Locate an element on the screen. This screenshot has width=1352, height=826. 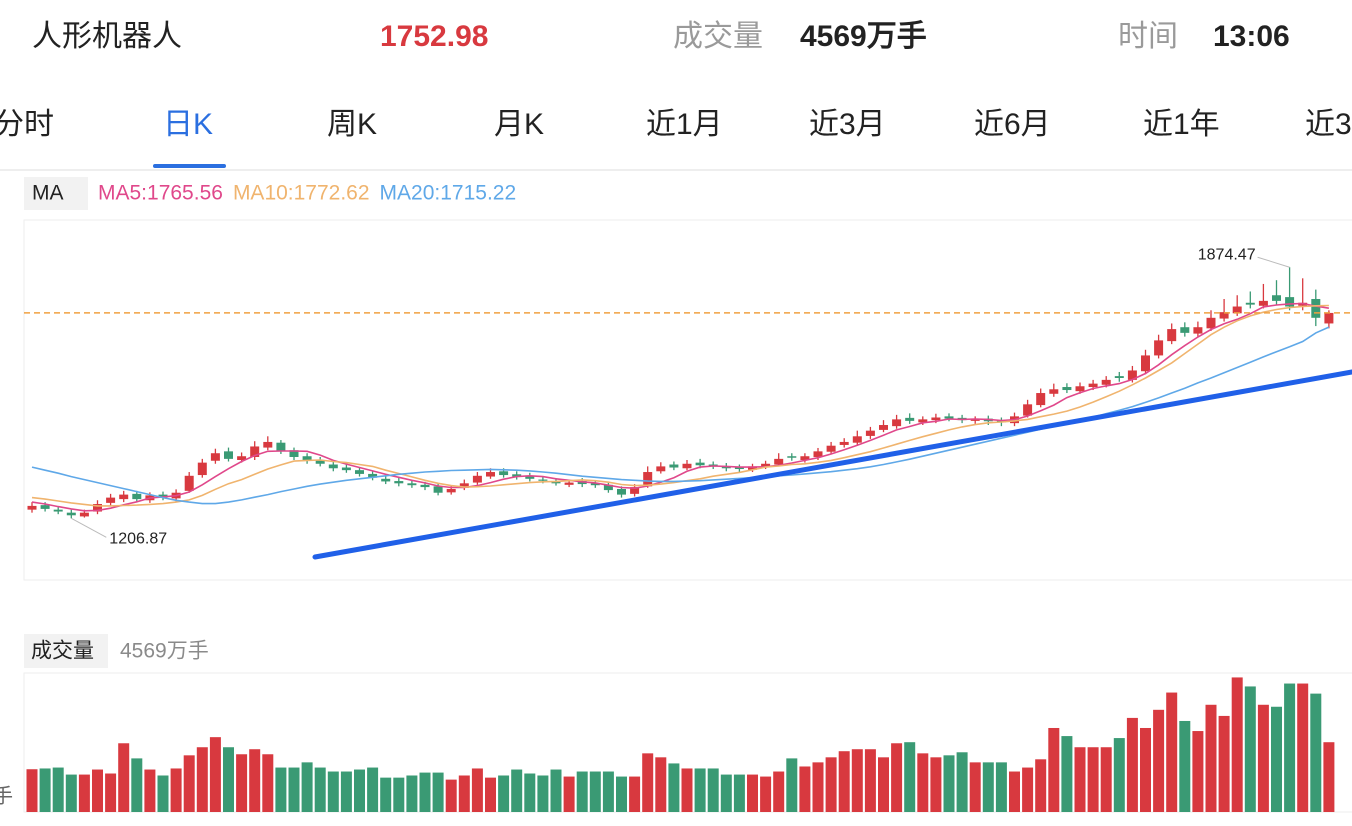
tab: 近6月 is located at coordinates (1012, 124).